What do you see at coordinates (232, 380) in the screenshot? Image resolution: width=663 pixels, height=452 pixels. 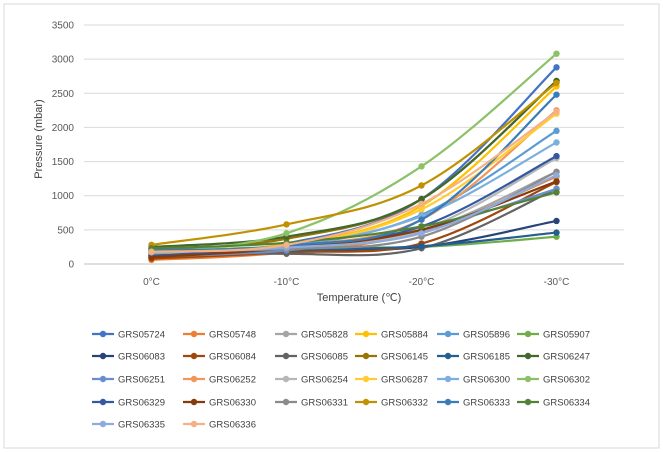 I see `legend-label: GRS06252` at bounding box center [232, 380].